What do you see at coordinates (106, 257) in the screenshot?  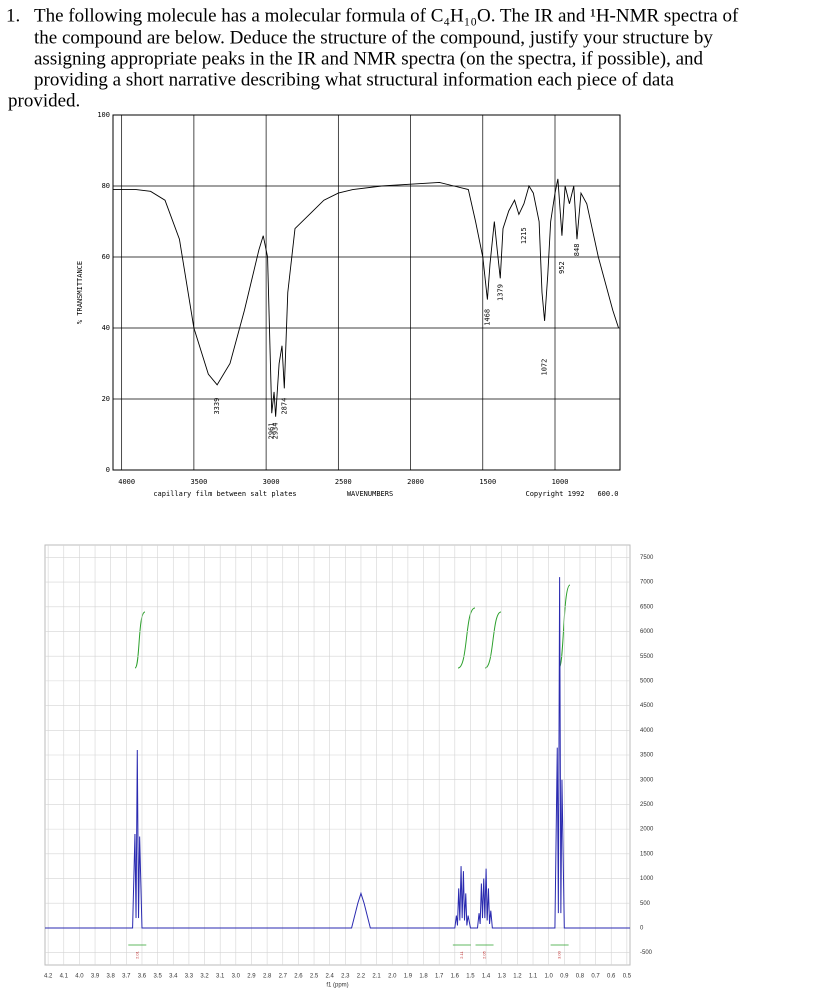 I see `y-tick-label: 60` at bounding box center [106, 257].